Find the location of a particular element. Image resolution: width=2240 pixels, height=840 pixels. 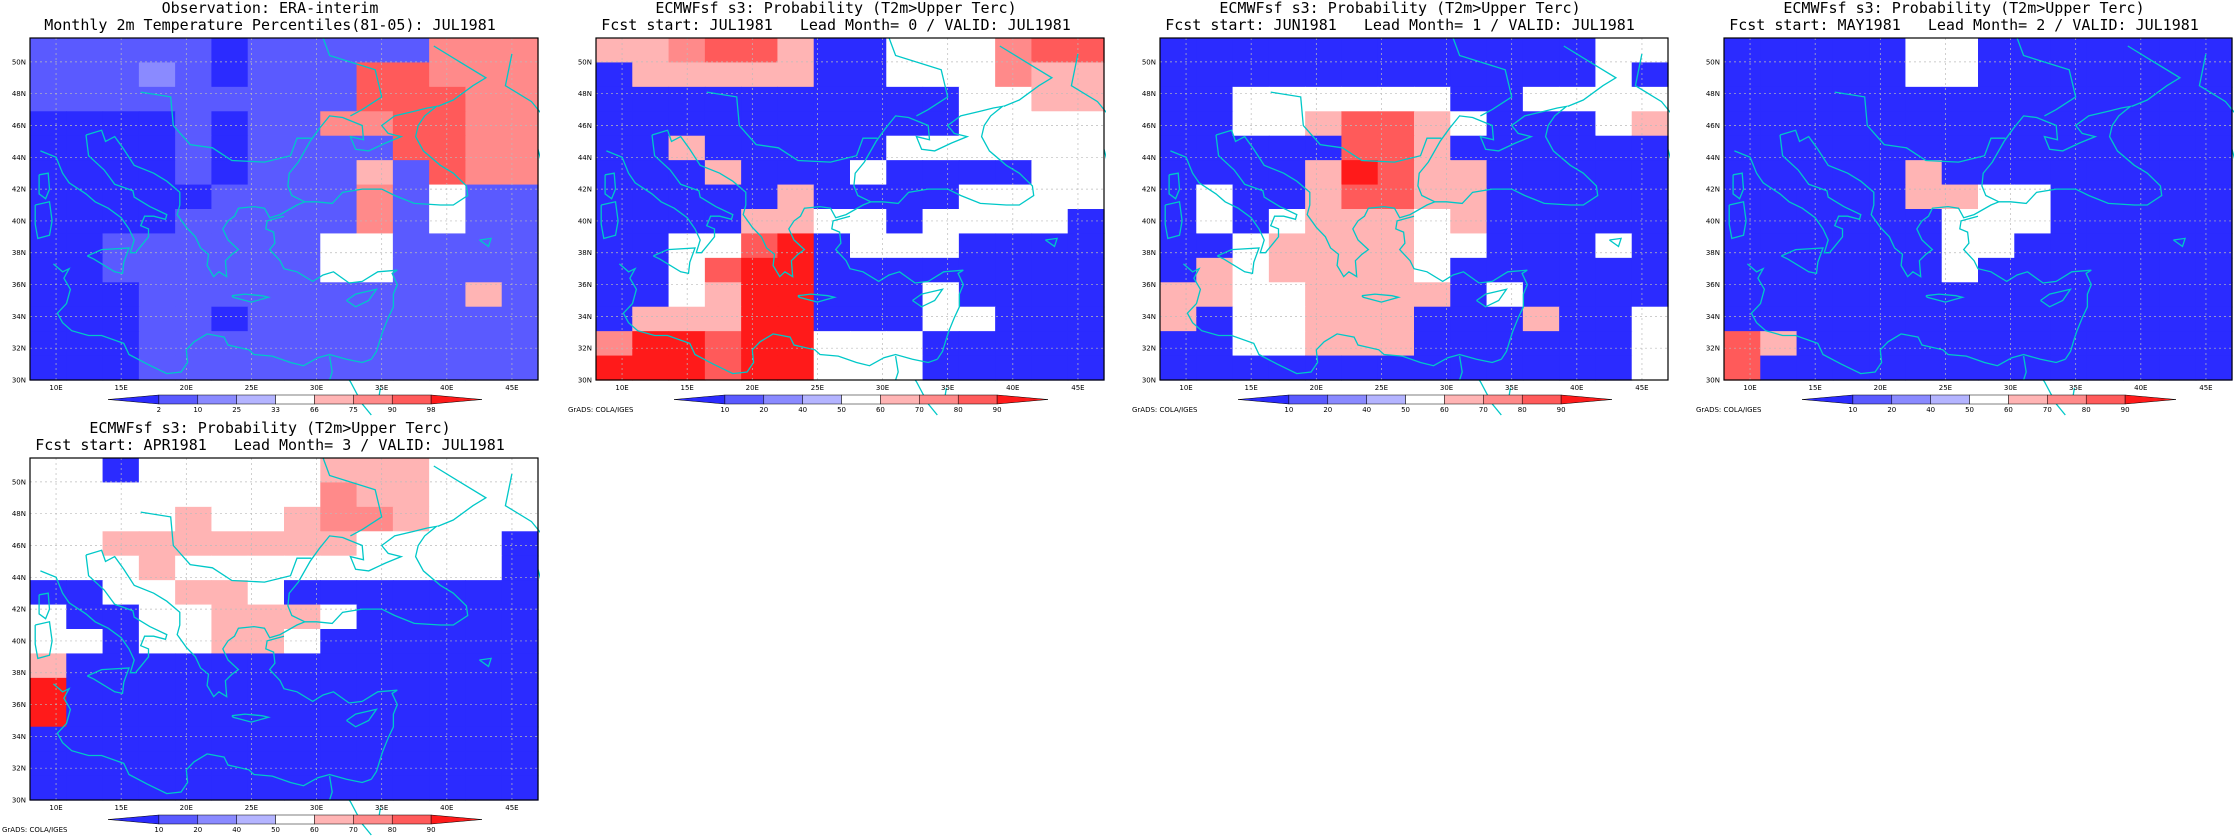

lat-tick-label: 30N is located at coordinates (1713, 381).